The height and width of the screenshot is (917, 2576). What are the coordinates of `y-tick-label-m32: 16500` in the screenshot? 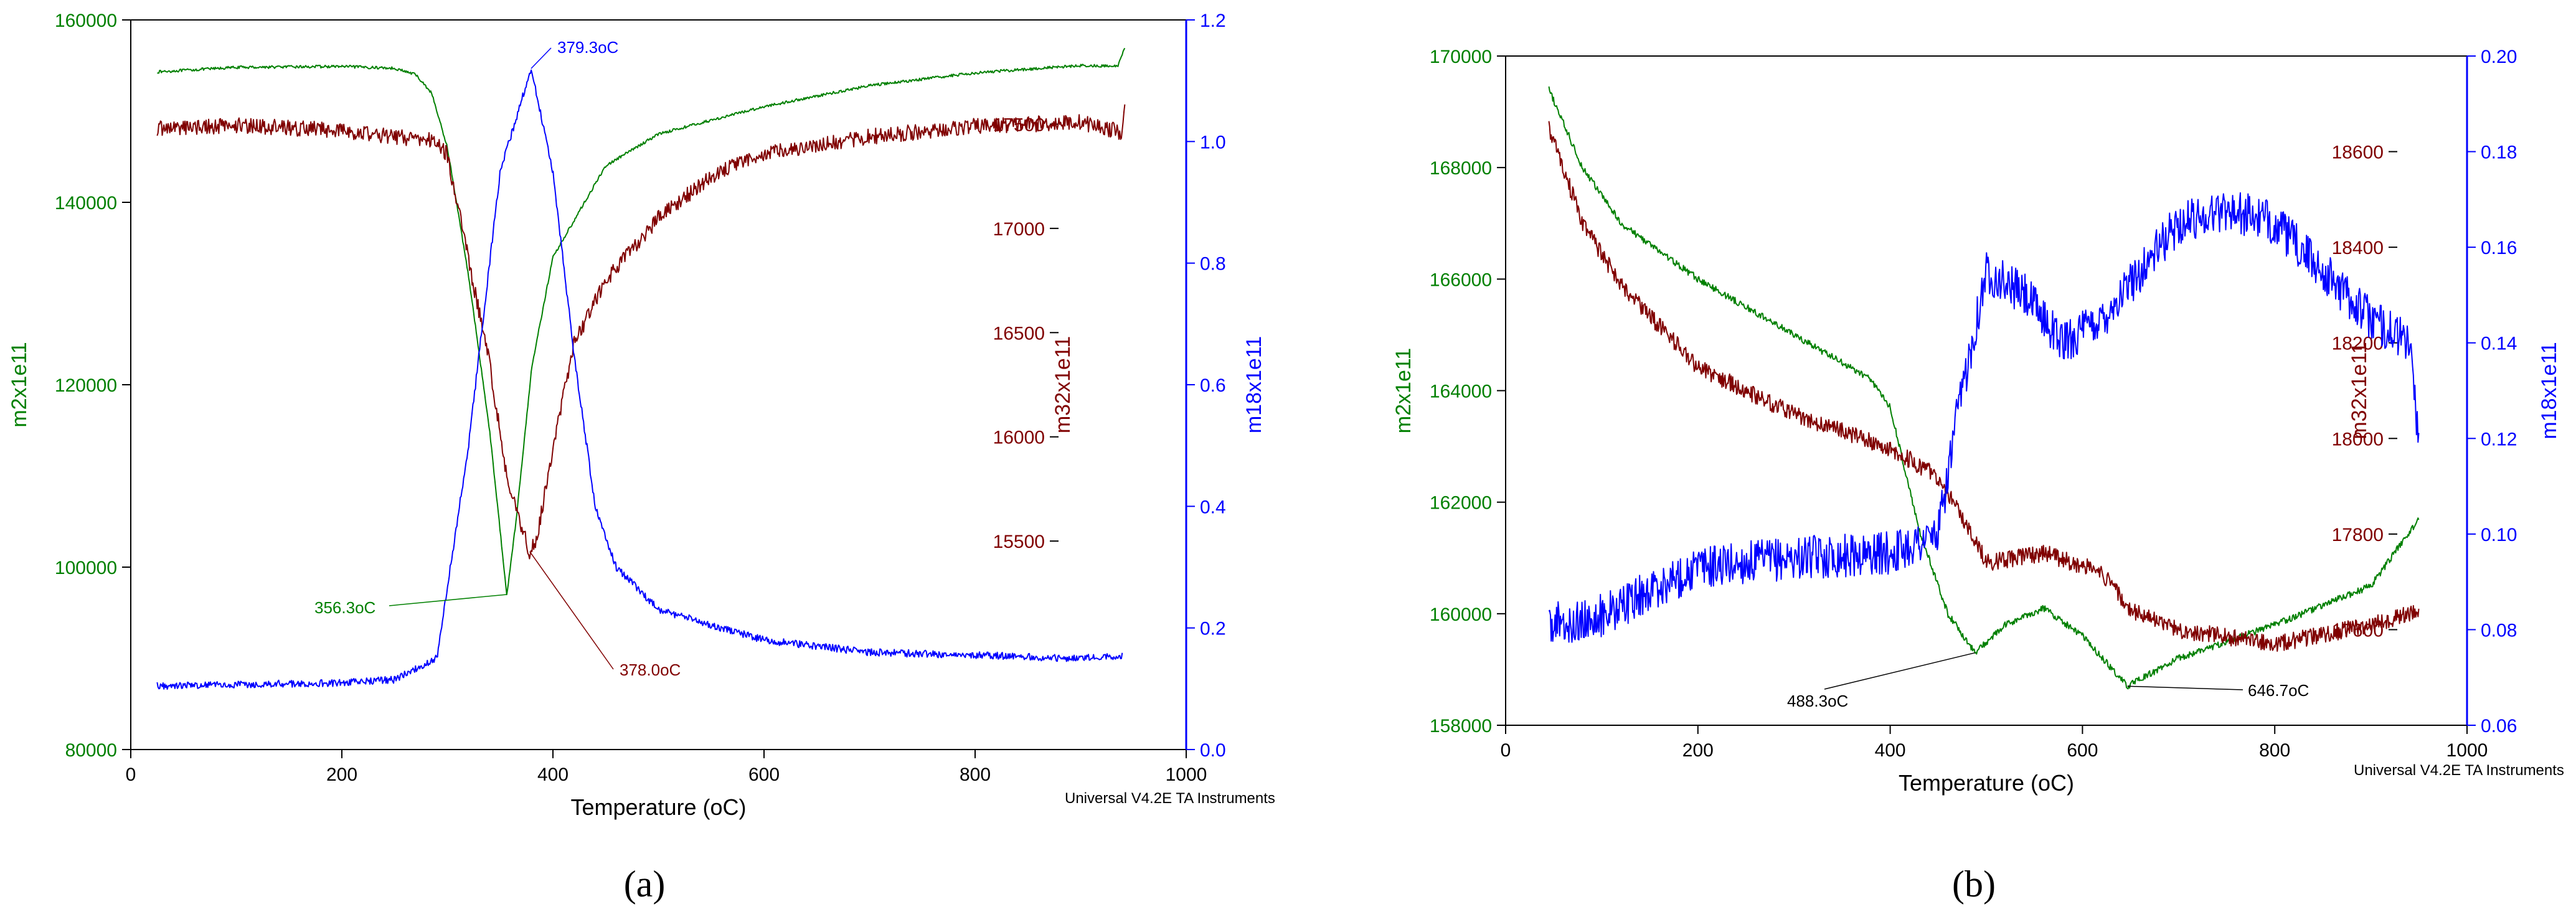 It's located at (1019, 333).